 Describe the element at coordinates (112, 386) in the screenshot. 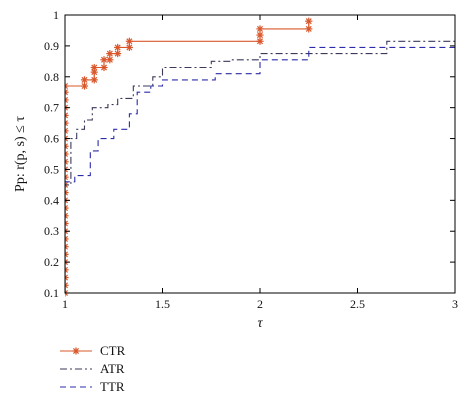

I see `legend-label-ttr: TTR` at that location.